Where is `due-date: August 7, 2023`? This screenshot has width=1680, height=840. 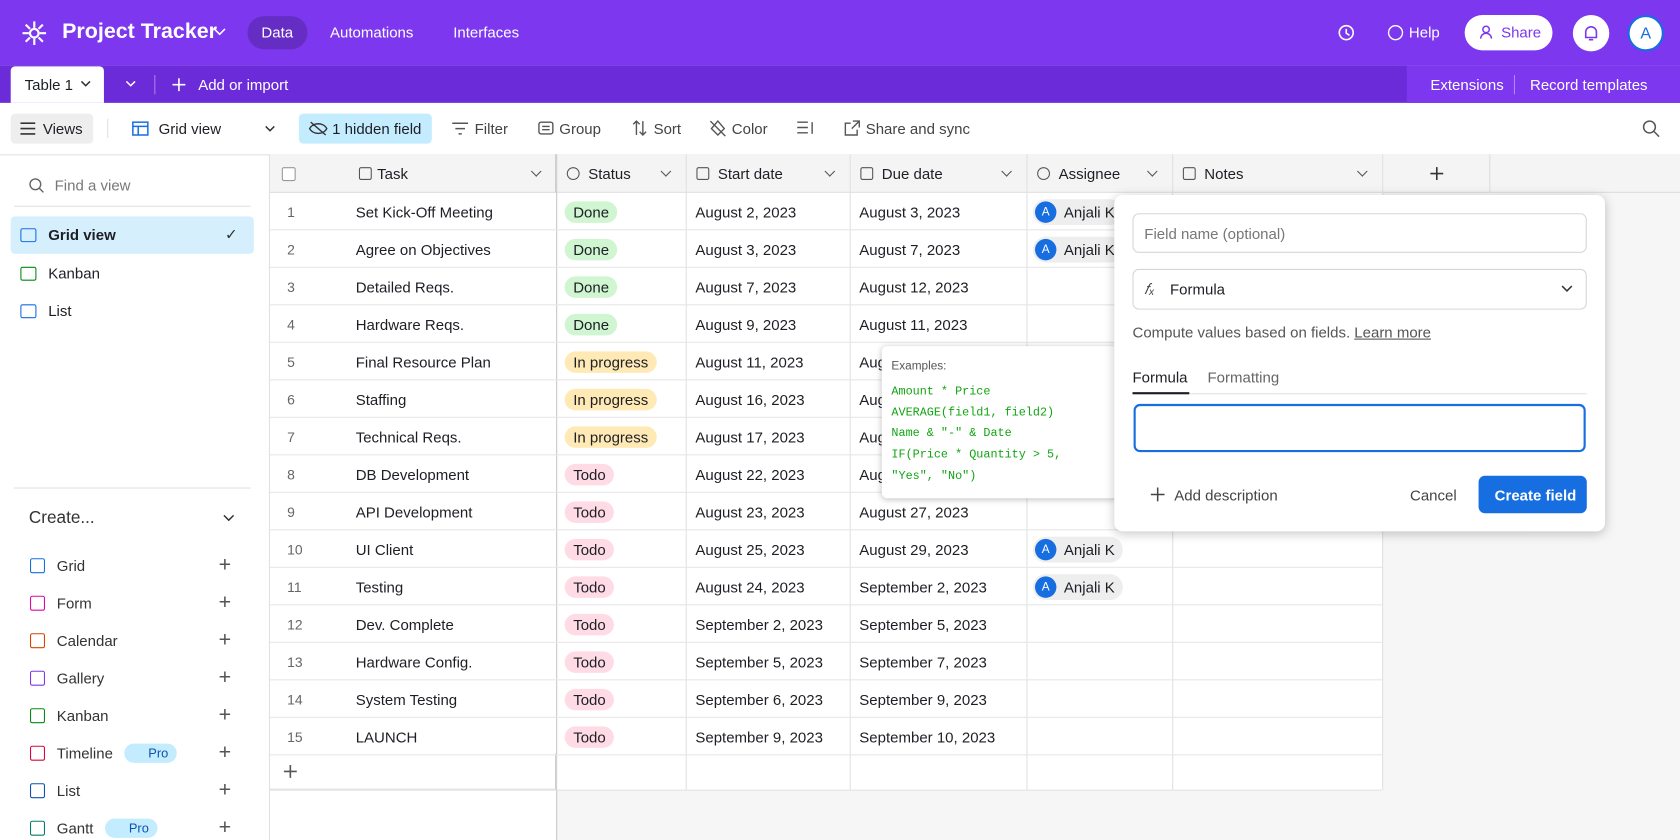 due-date: August 7, 2023 is located at coordinates (910, 249).